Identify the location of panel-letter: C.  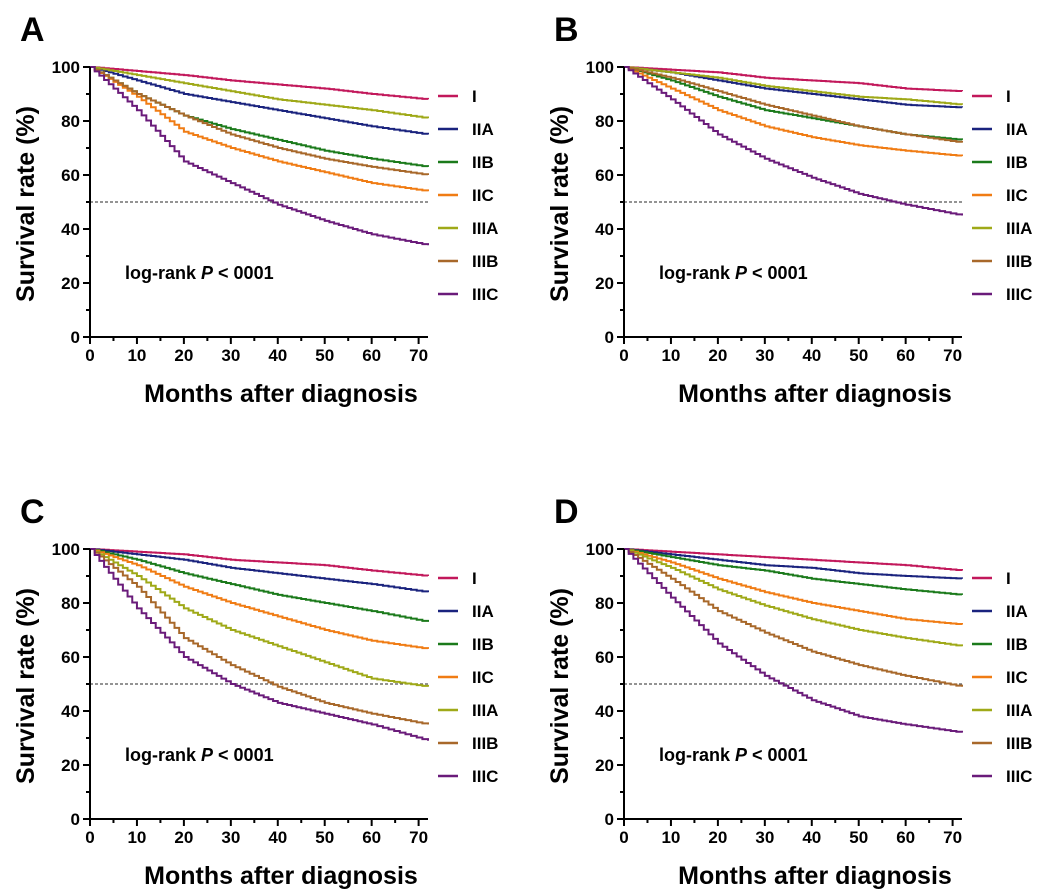
(32, 512).